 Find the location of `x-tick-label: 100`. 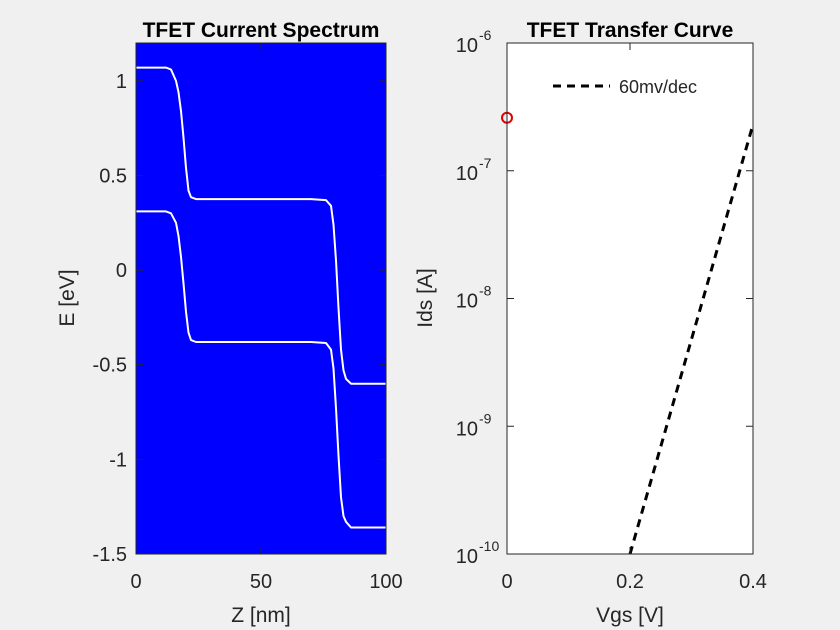

x-tick-label: 100 is located at coordinates (385, 582).